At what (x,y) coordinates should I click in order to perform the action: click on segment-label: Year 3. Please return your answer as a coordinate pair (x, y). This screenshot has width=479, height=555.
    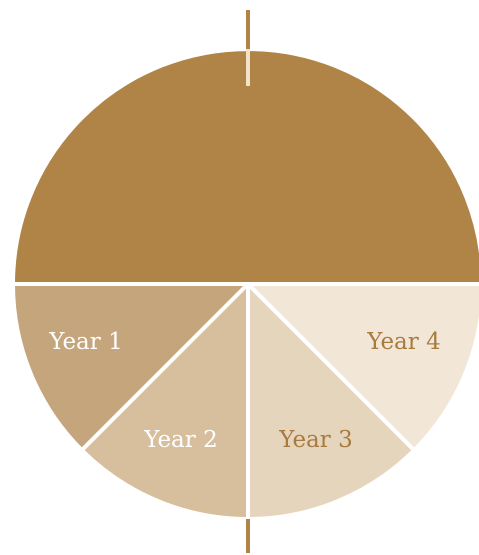
    Looking at the image, I should click on (315, 440).